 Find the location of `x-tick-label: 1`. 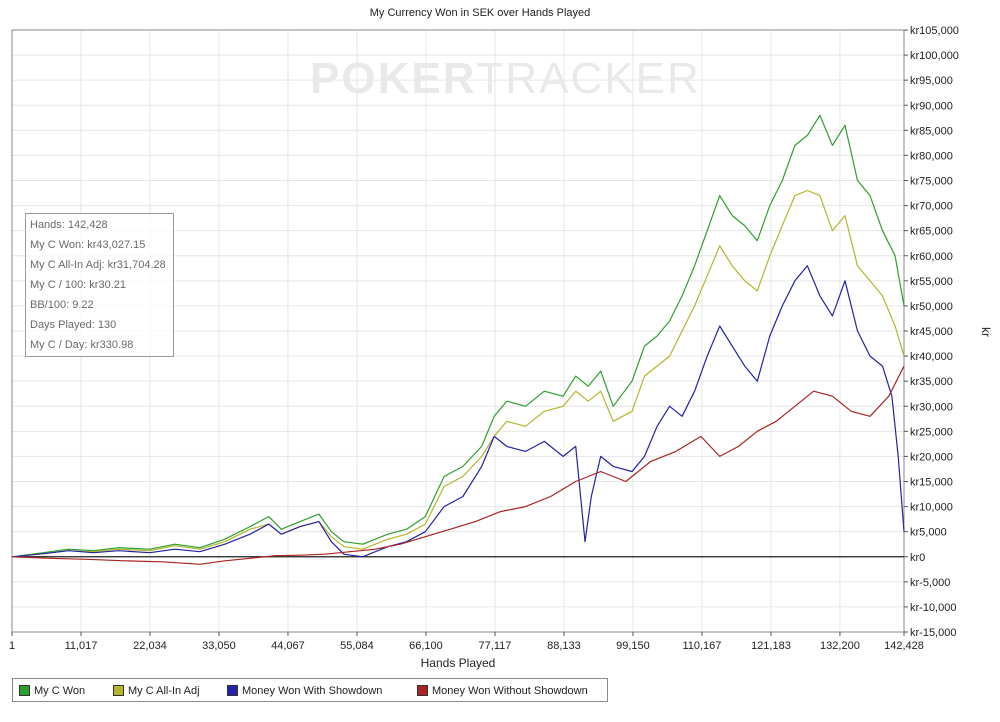

x-tick-label: 1 is located at coordinates (12, 646).